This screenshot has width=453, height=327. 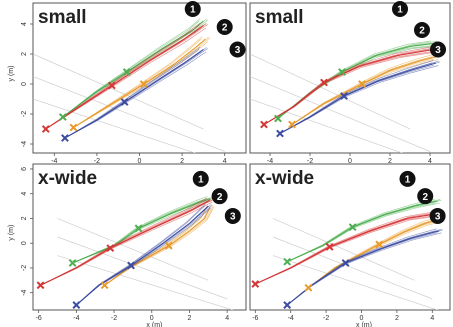 What do you see at coordinates (364, 324) in the screenshot?
I see `x-axis-title: x (m)` at bounding box center [364, 324].